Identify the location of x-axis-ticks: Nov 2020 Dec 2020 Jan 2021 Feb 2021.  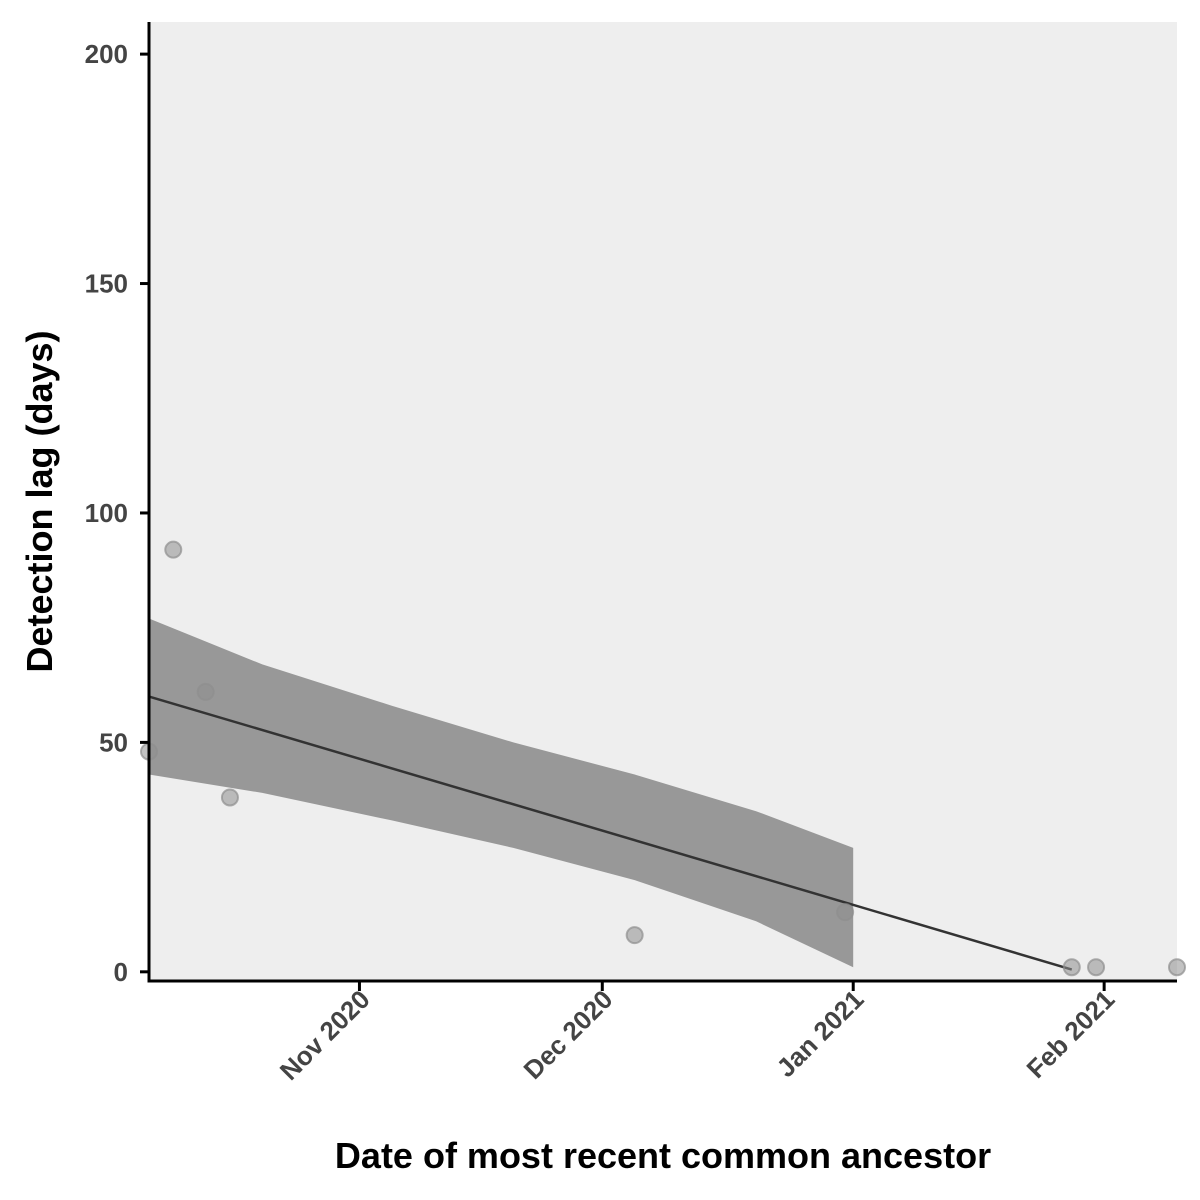
(697, 1033).